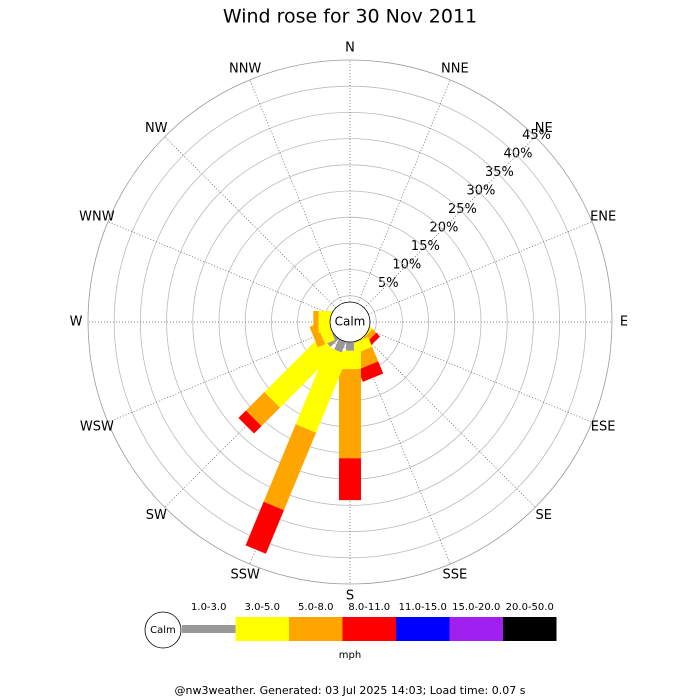 This screenshot has width=700, height=700. Describe the element at coordinates (544, 128) in the screenshot. I see `direction-label: NE` at that location.